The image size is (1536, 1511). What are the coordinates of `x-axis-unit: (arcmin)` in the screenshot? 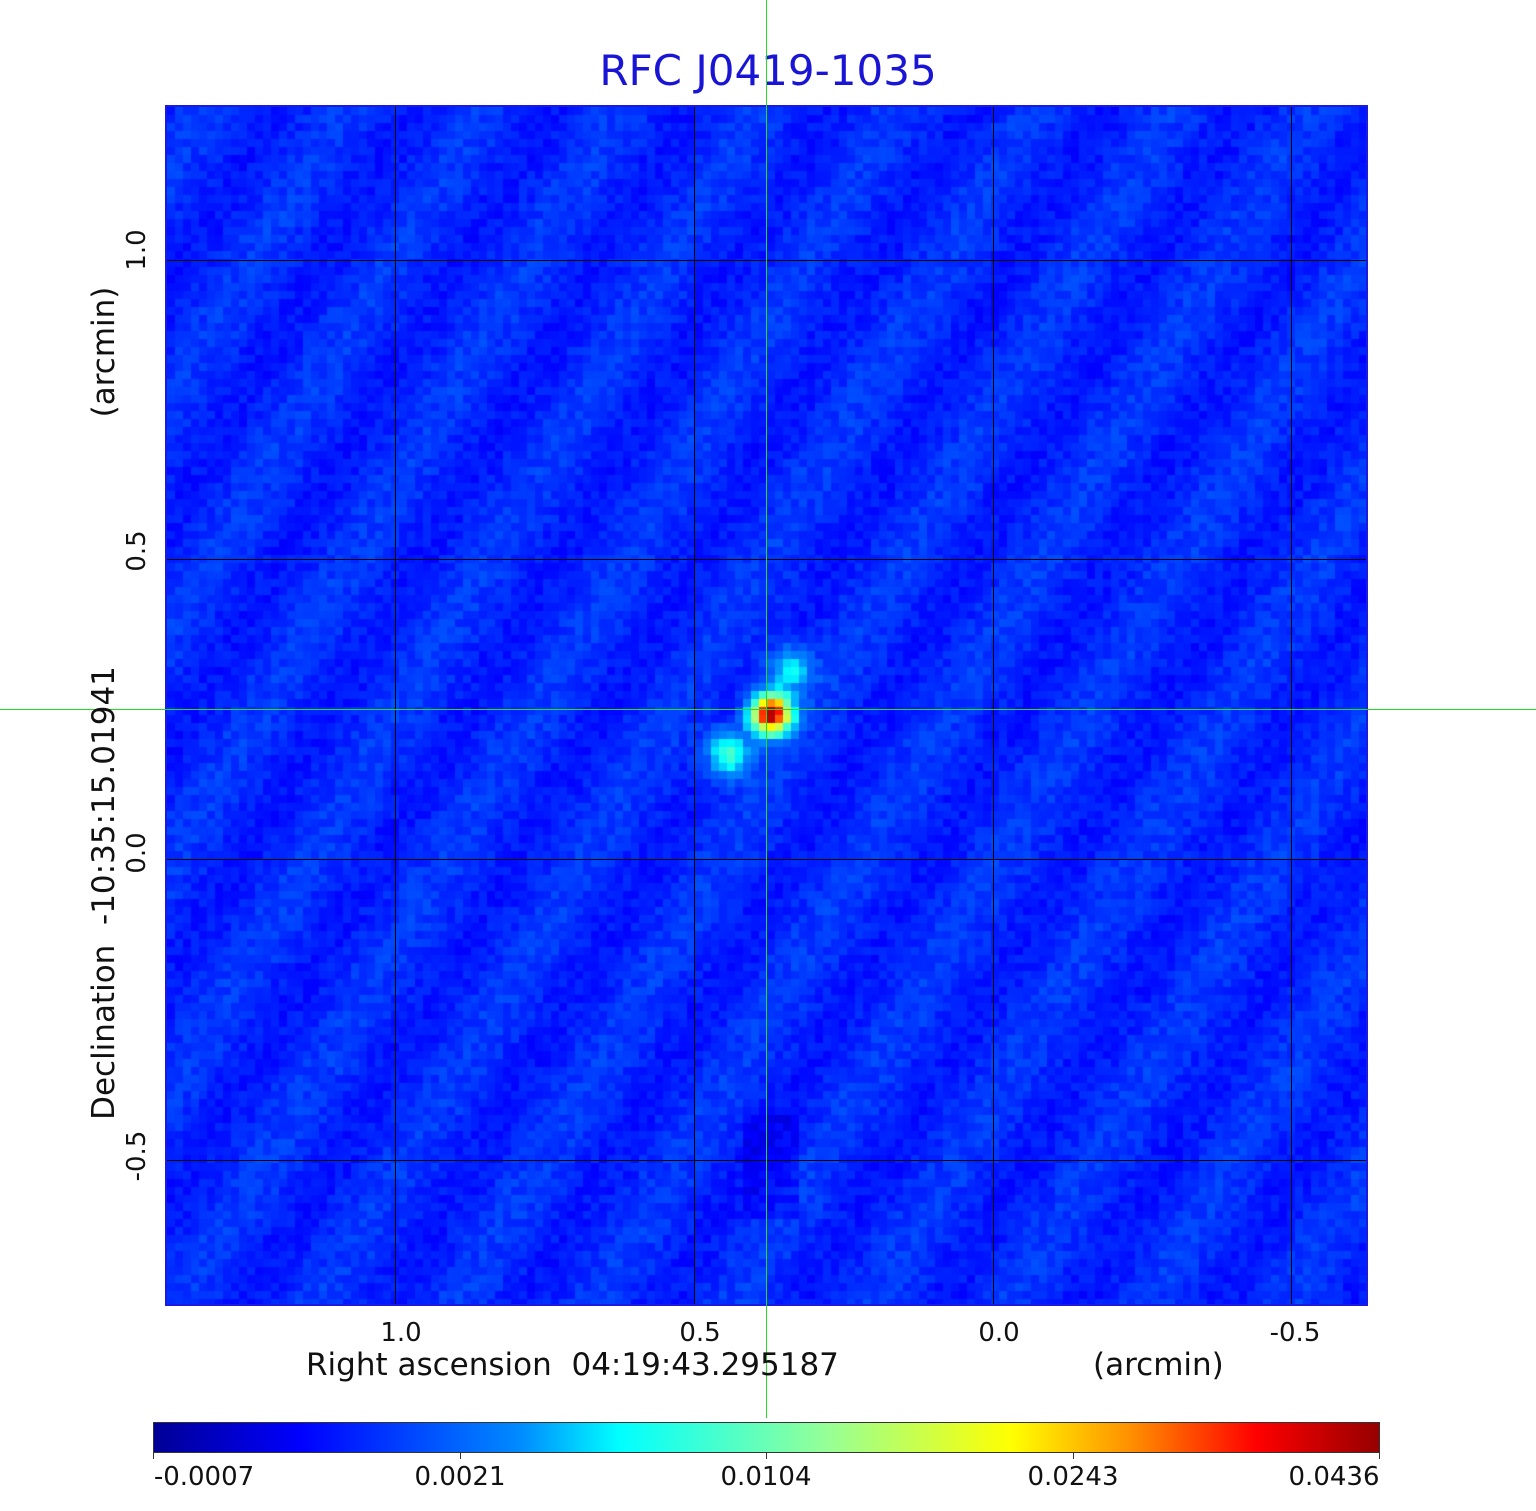 It's located at (1158, 1365).